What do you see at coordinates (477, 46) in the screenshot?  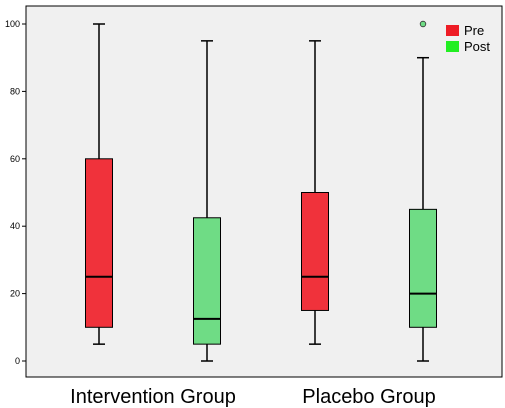 I see `legend-label-post: Post` at bounding box center [477, 46].